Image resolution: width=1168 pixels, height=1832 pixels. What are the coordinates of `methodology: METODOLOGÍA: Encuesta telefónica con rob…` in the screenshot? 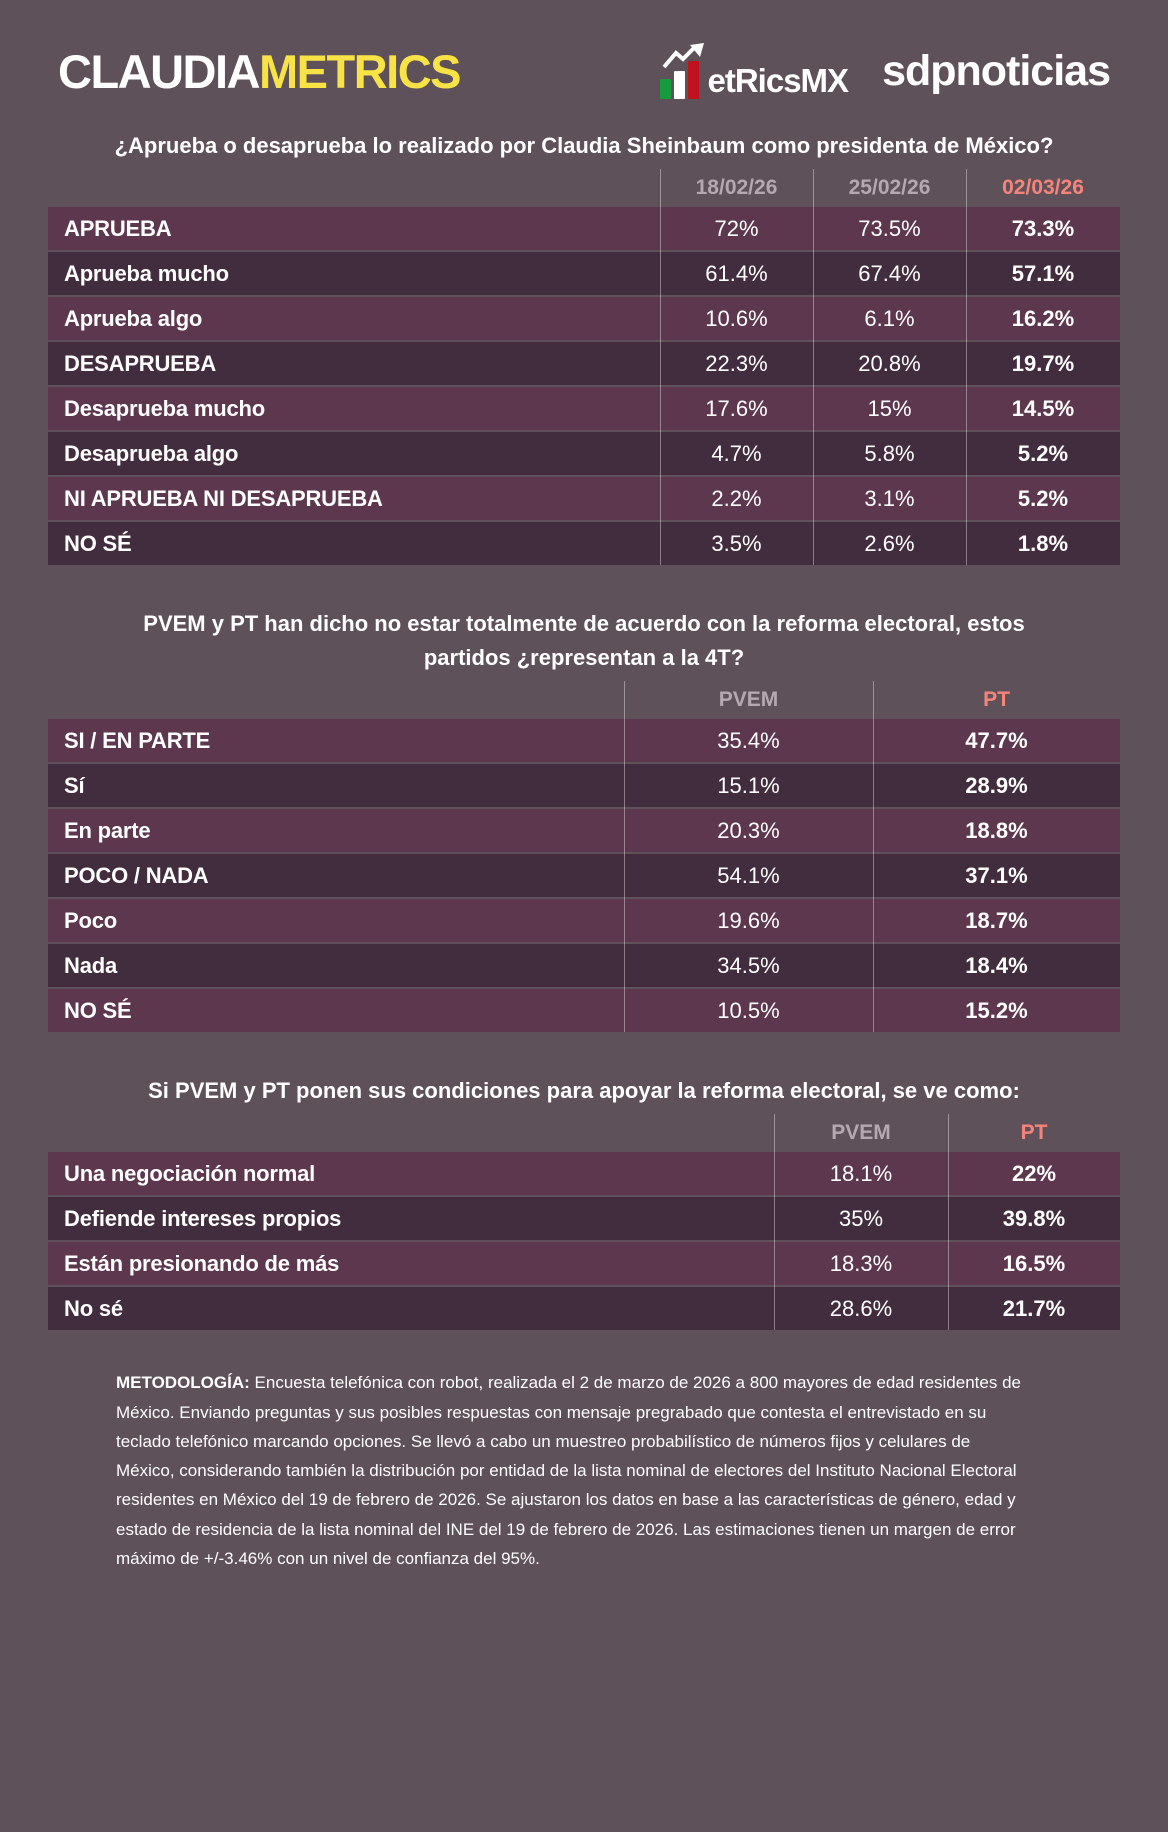 It's located at (568, 1470).